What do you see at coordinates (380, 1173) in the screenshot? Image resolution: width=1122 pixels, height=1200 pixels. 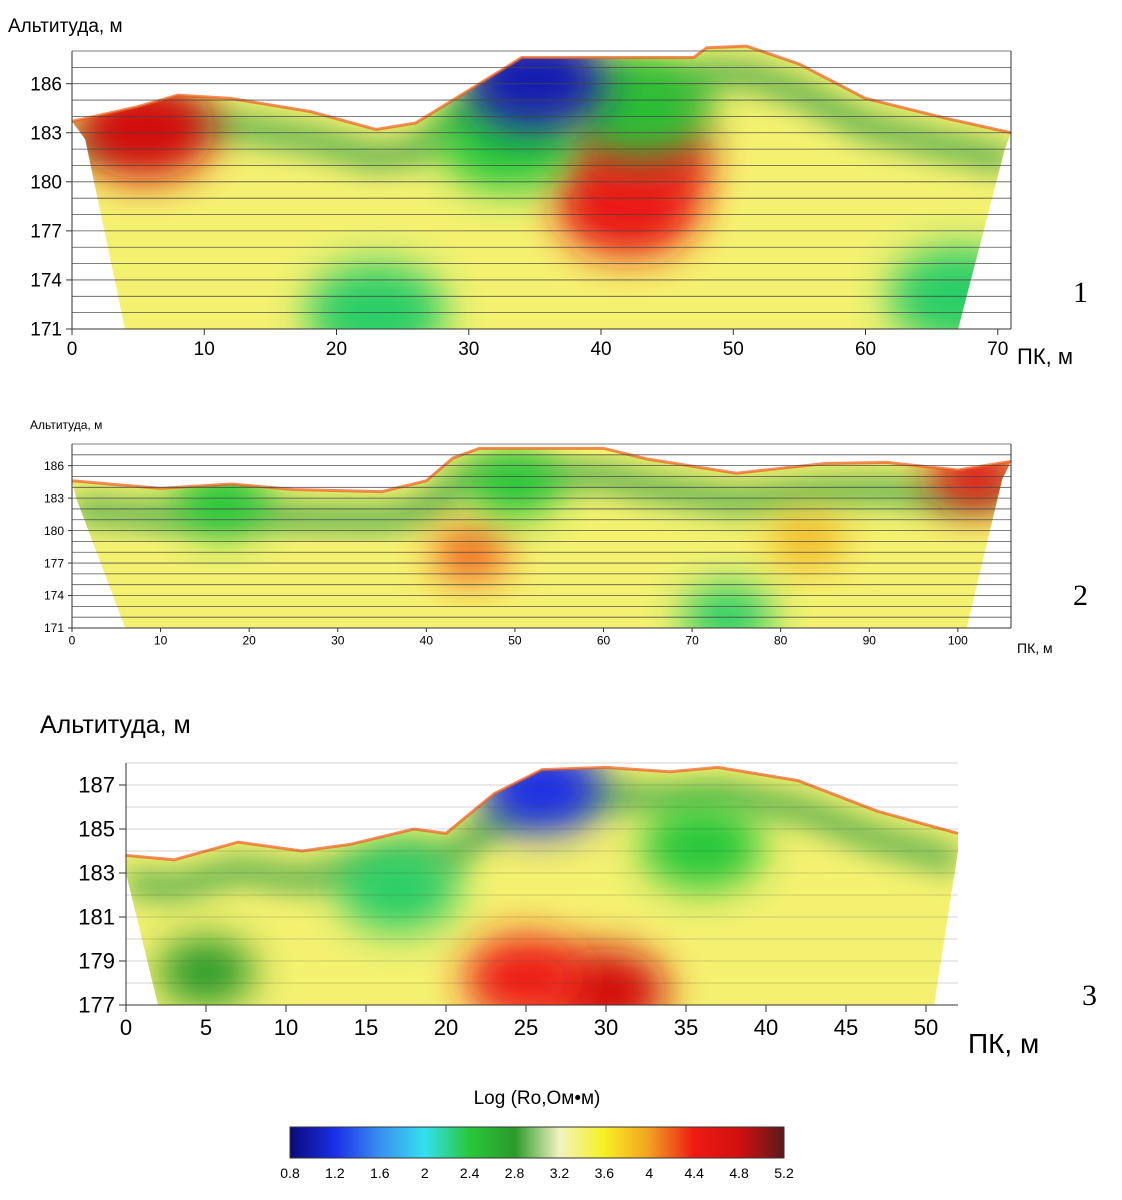 I see `colorbar-tick-label: 1.6` at bounding box center [380, 1173].